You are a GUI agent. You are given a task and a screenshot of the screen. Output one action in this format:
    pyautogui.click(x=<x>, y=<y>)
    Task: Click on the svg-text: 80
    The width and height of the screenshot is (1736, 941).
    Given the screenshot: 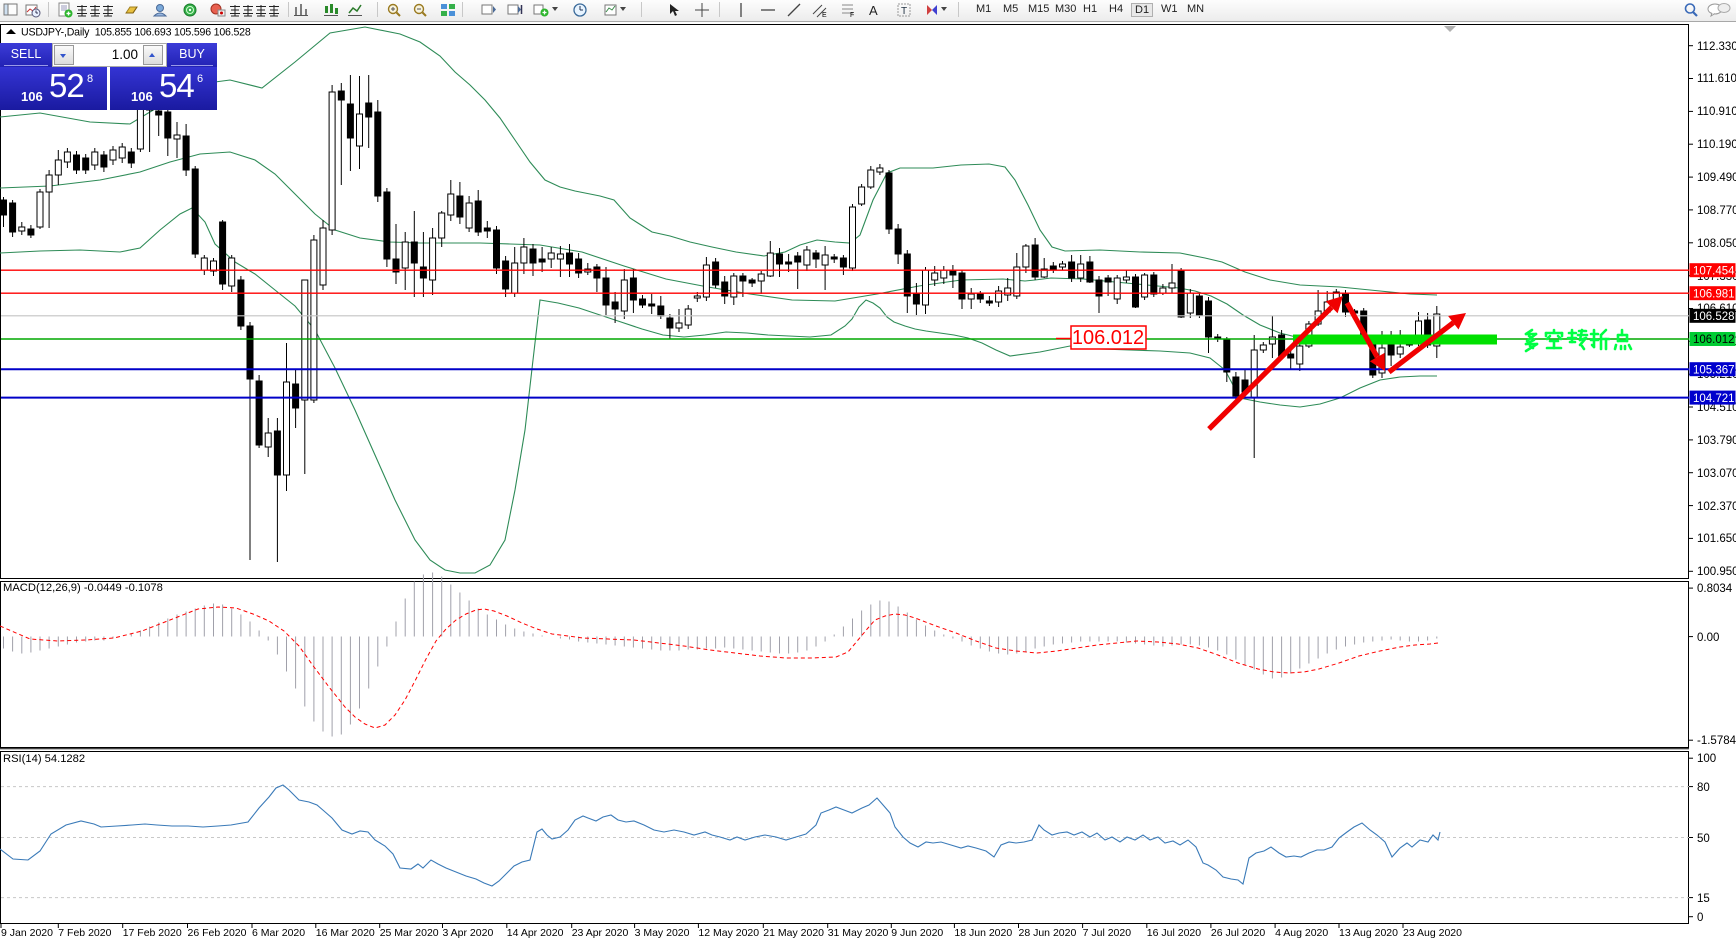 What is the action you would take?
    pyautogui.click(x=1703, y=788)
    